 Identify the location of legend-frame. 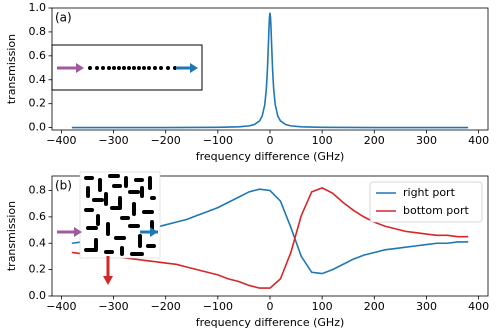
(426, 202).